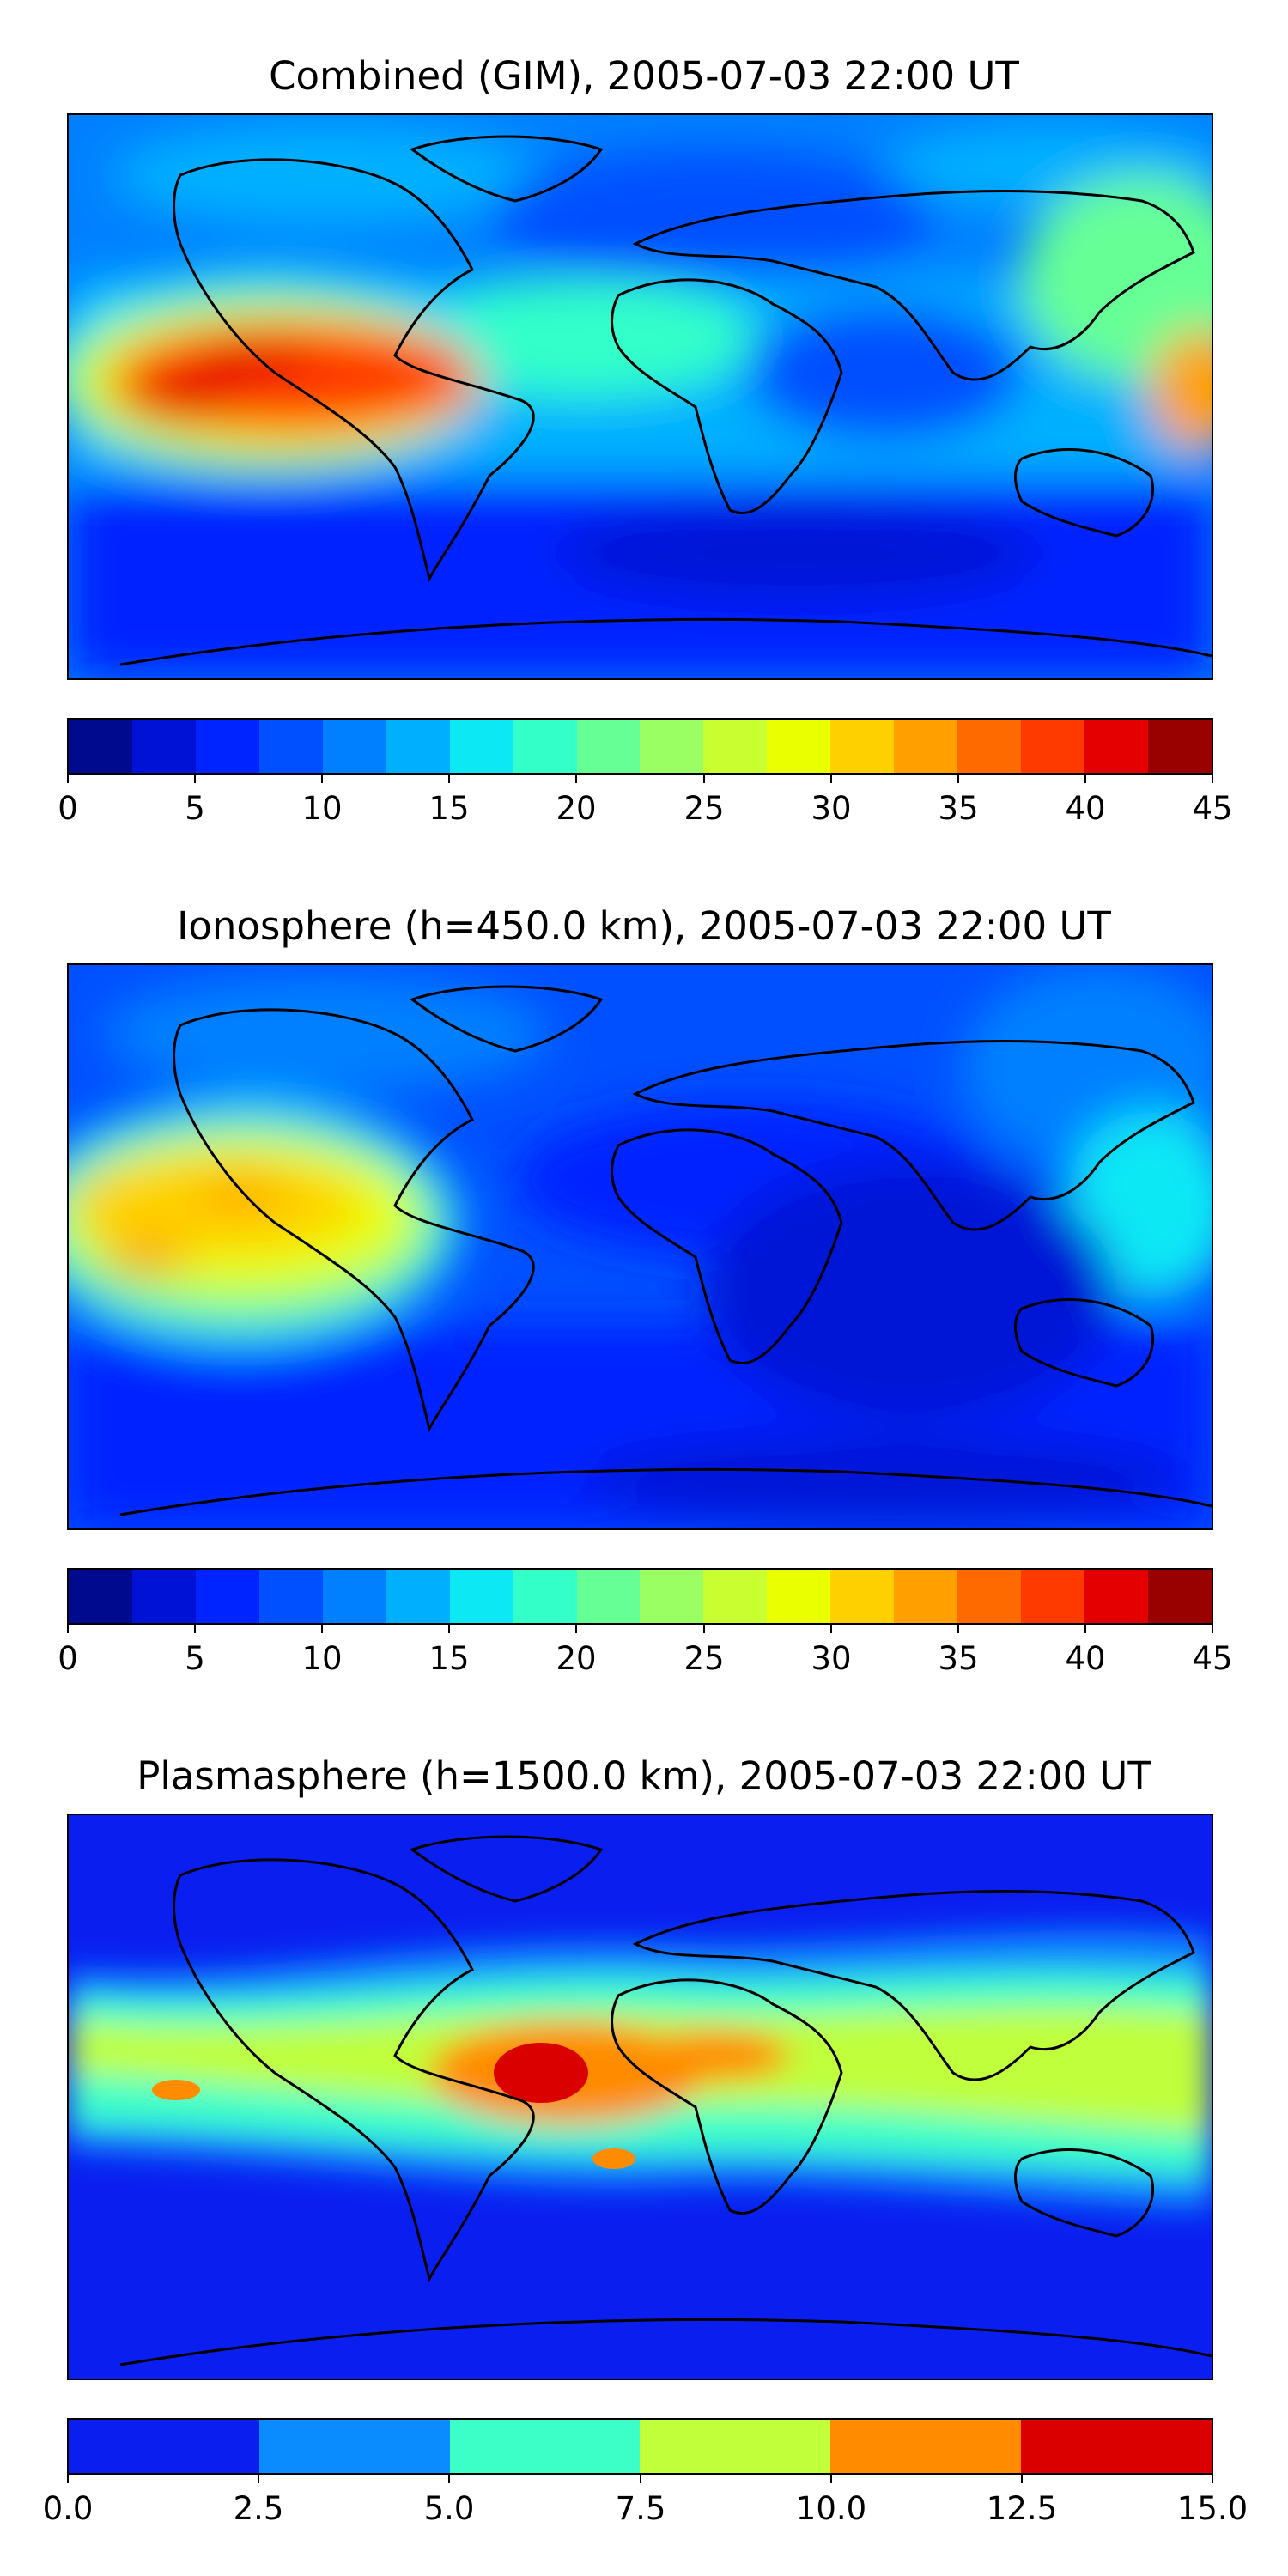 The height and width of the screenshot is (2576, 1288). I want to click on colorbar-tick-label: 7.5, so click(640, 2508).